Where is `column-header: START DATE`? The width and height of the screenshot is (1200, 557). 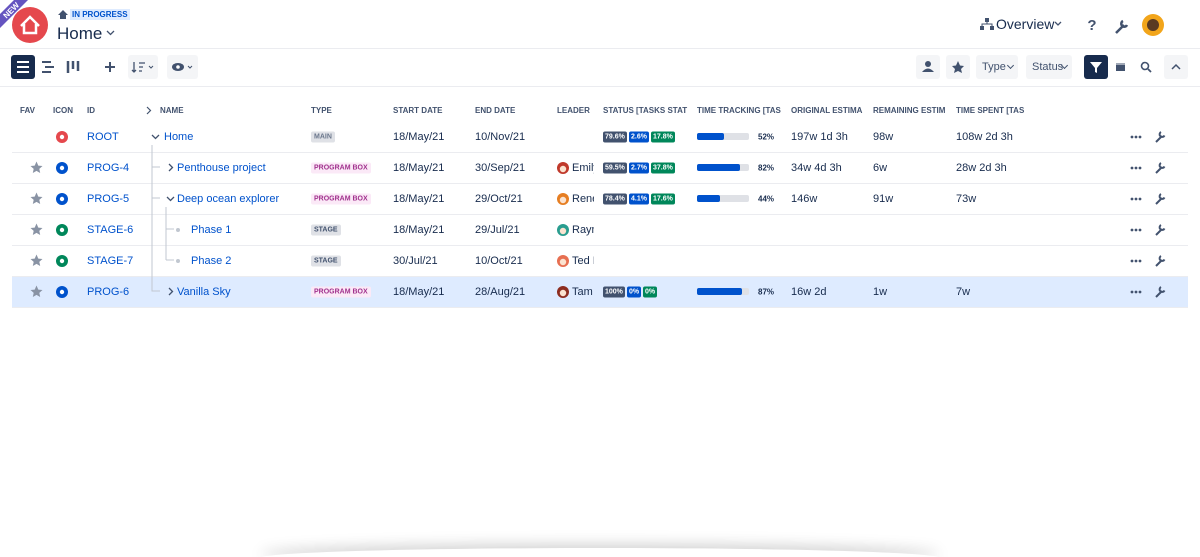 column-header: START DATE is located at coordinates (418, 110).